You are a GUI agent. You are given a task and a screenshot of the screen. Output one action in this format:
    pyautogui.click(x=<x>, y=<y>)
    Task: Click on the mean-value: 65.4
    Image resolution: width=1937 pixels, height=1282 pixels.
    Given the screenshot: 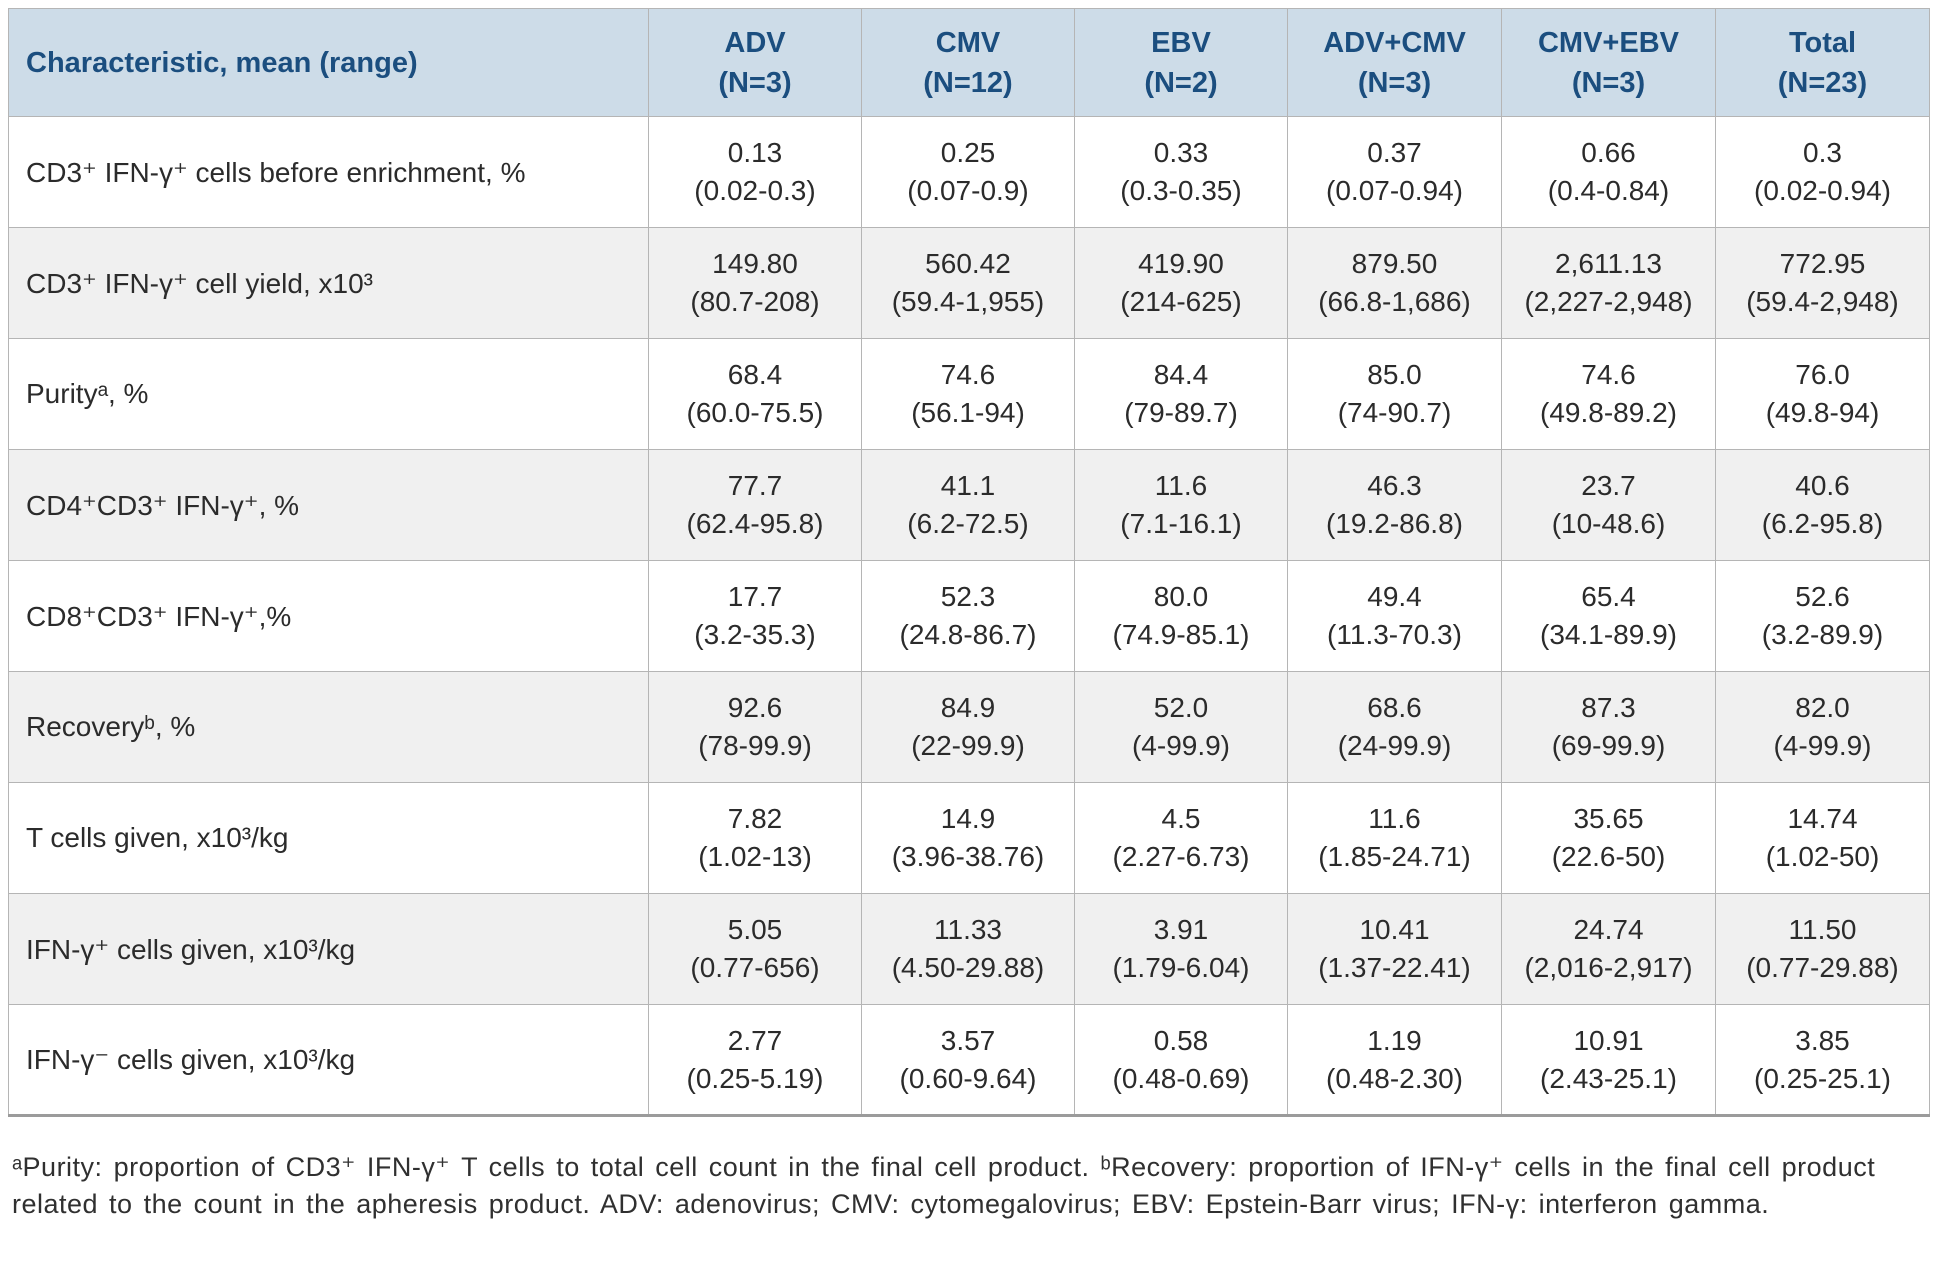 What is the action you would take?
    pyautogui.click(x=1608, y=596)
    